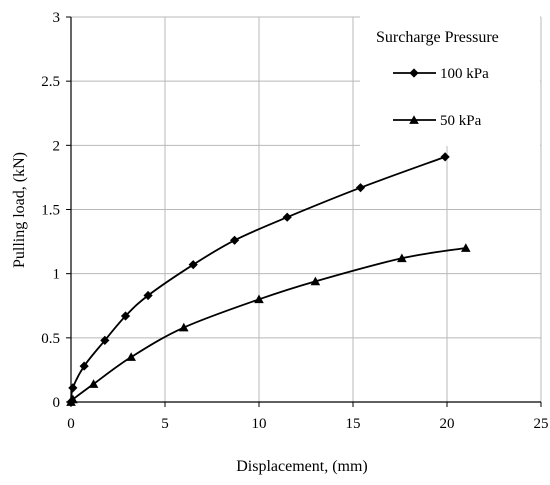  What do you see at coordinates (437, 121) in the screenshot?
I see `legend-entry-50-kpa: 50 kPa` at bounding box center [437, 121].